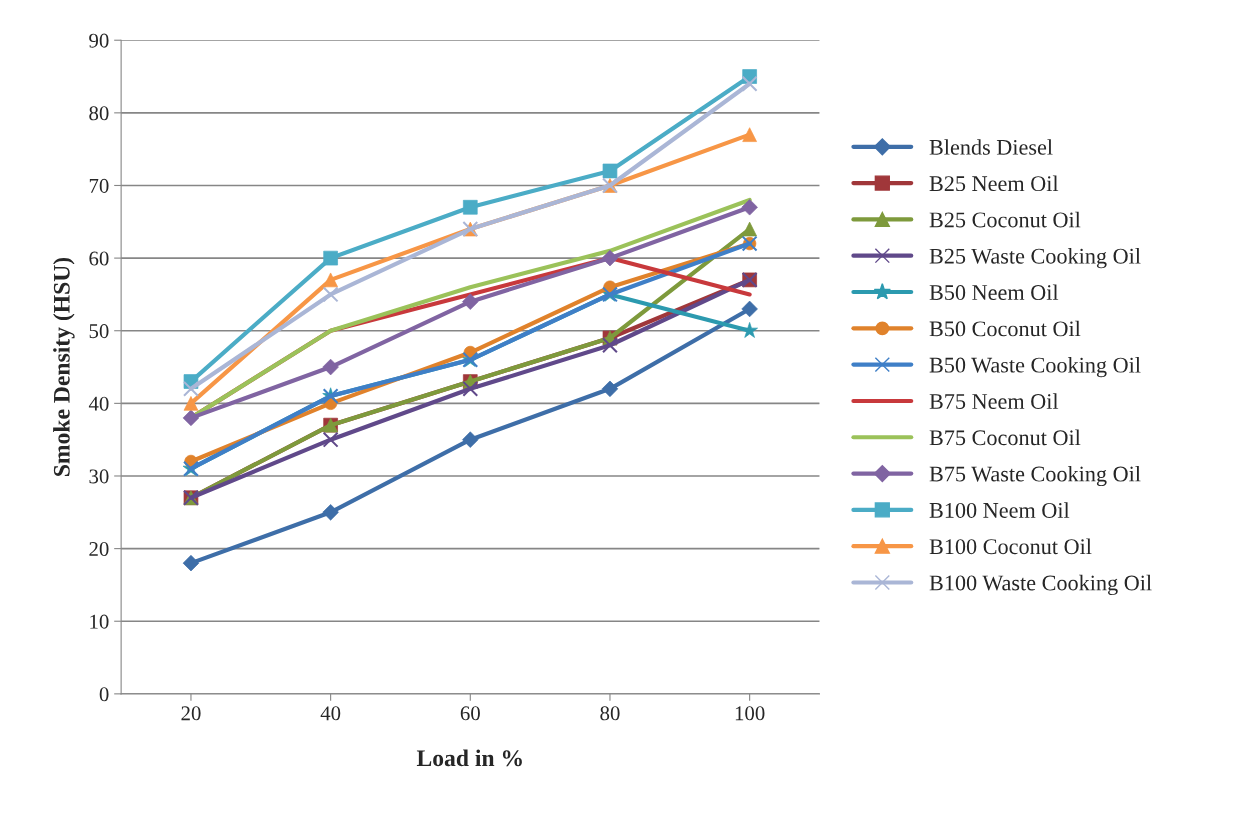 The image size is (1236, 838). I want to click on x-tick-label: 80, so click(610, 713).